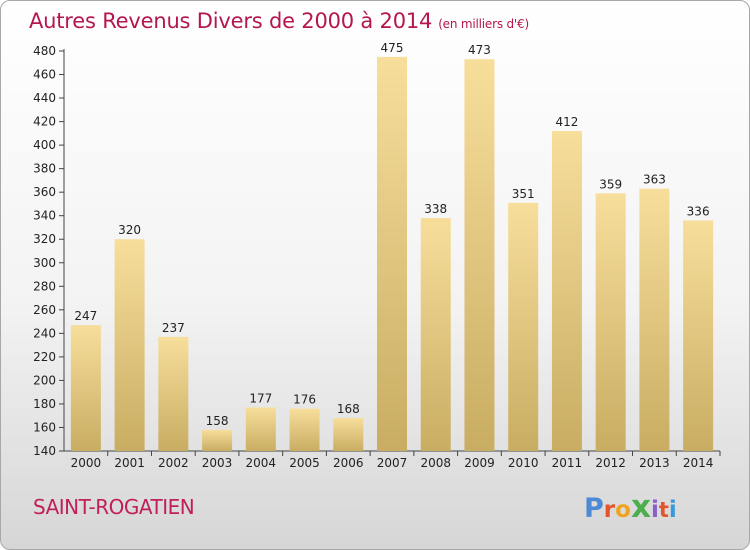  Describe the element at coordinates (44, 192) in the screenshot. I see `y-tick-label: 360` at that location.